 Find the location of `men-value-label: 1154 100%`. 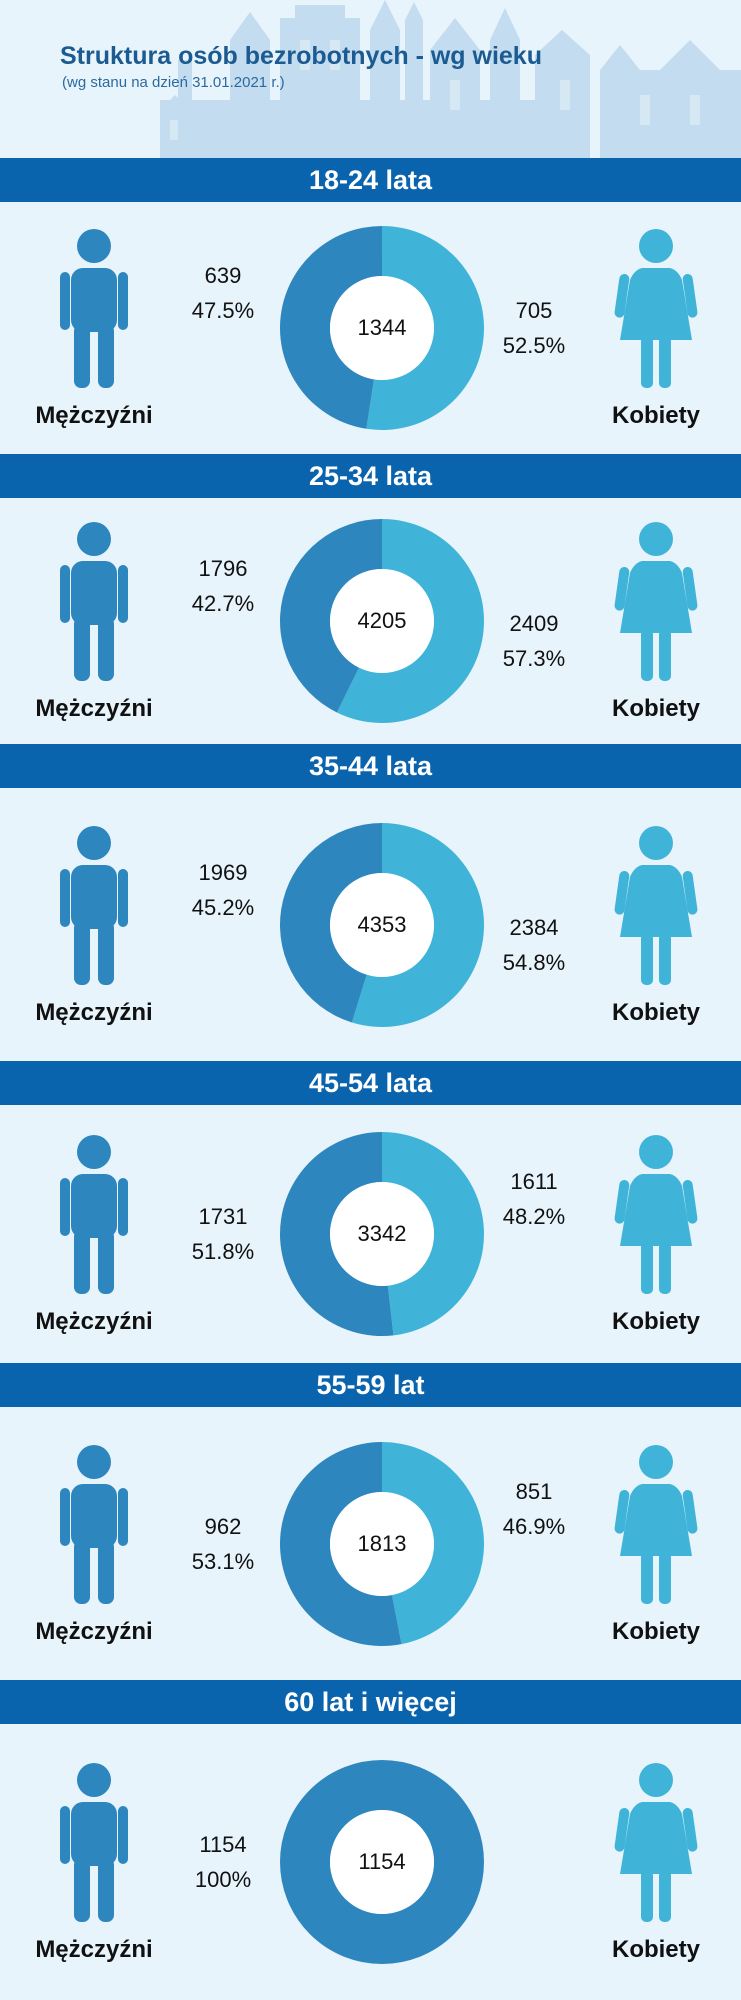

men-value-label: 1154 100% is located at coordinates (223, 1862).